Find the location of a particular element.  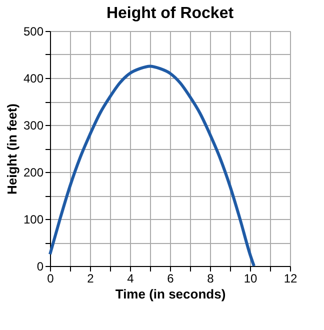

y-tick-label: 500 is located at coordinates (33, 31).